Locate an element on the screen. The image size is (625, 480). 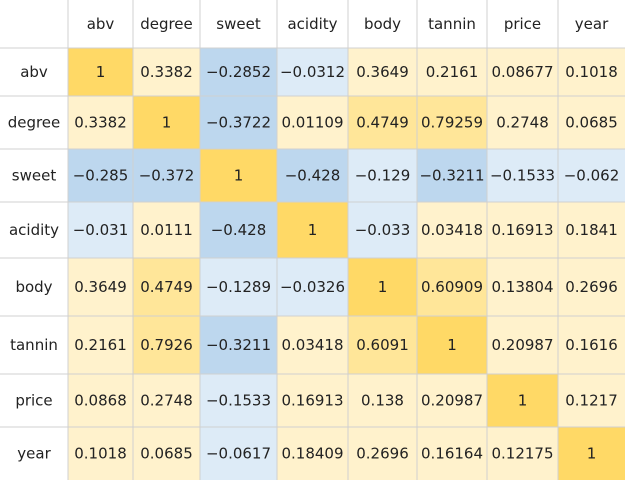
header-column-background is located at coordinates (34, 240).